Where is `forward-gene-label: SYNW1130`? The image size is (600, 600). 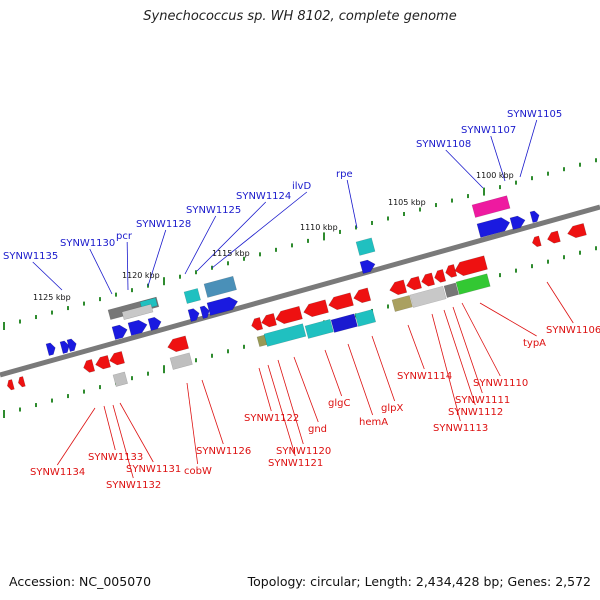 forward-gene-label: SYNW1130 is located at coordinates (87, 243).